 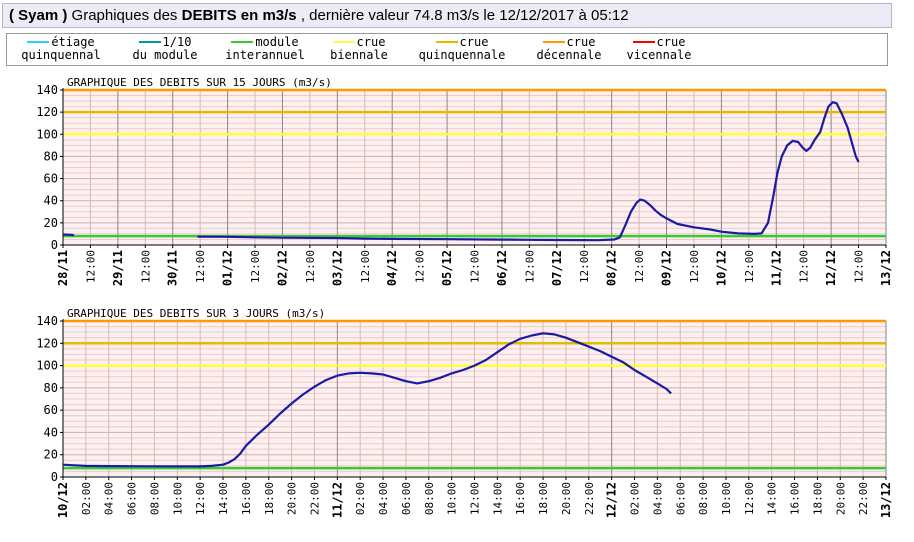 I want to click on header-measure: DEBITS en m3/s, so click(x=239, y=15).